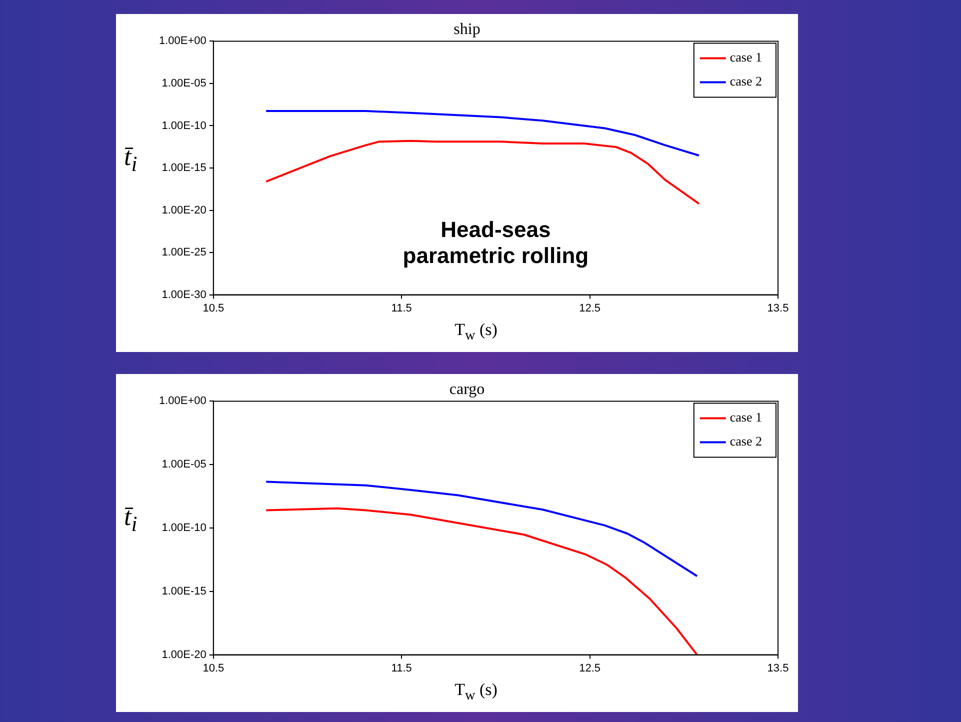 This screenshot has width=961, height=722. What do you see at coordinates (467, 29) in the screenshot?
I see `chart-title: ship` at bounding box center [467, 29].